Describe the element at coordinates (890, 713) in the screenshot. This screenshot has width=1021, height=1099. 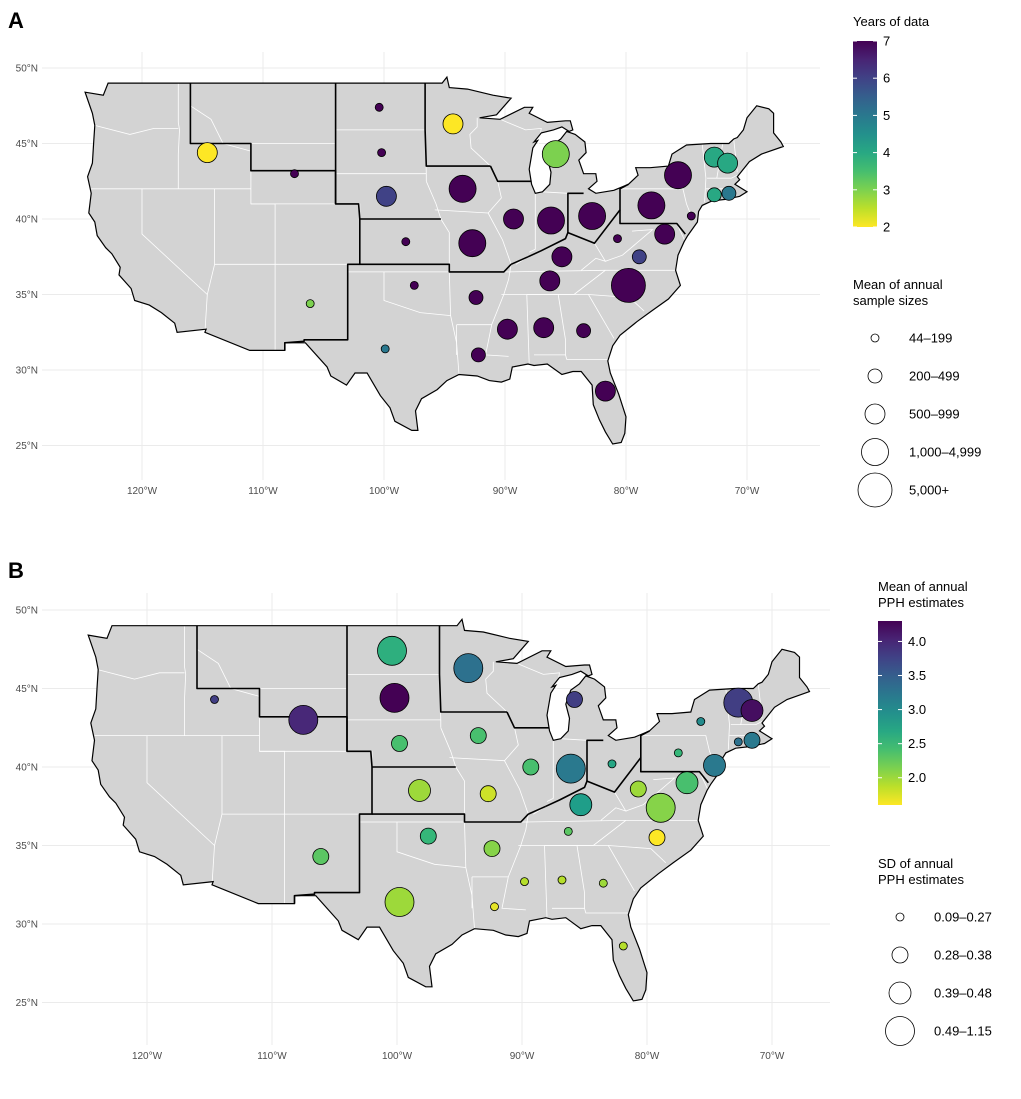
I see `colorbar` at that location.